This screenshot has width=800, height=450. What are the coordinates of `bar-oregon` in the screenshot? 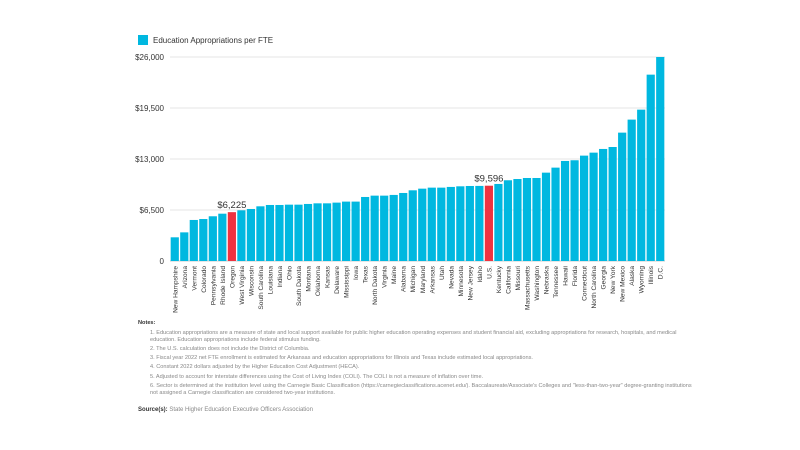 It's located at (231, 236).